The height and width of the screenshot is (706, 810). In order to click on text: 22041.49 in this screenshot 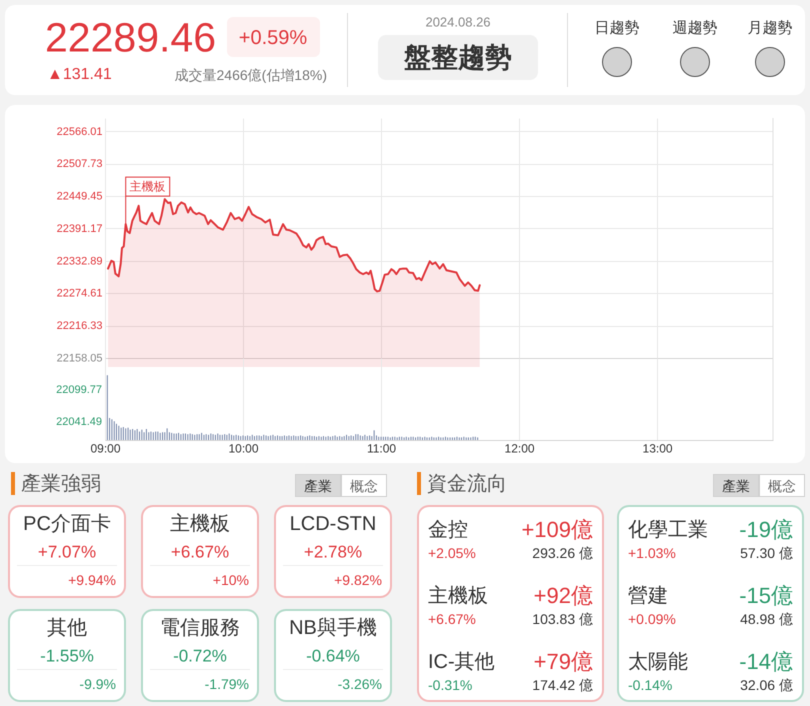, I will do `click(79, 422)`.